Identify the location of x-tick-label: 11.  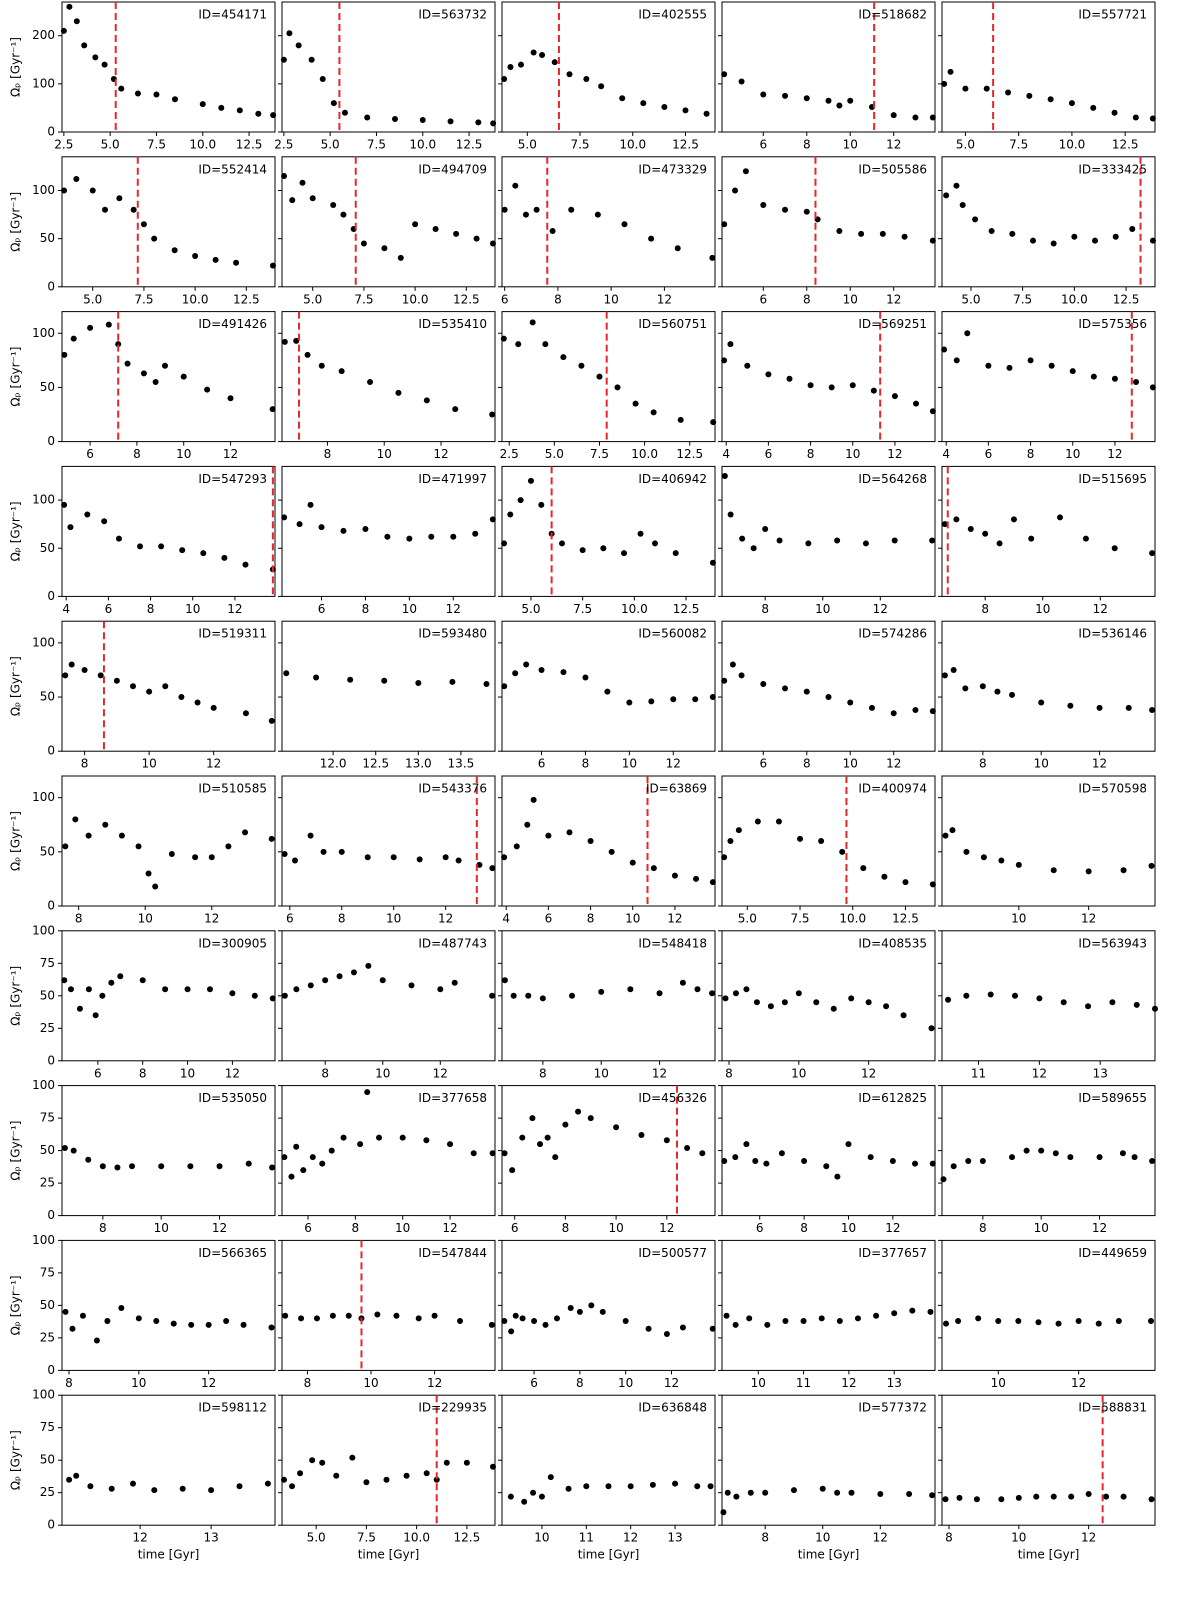
(803, 1383).